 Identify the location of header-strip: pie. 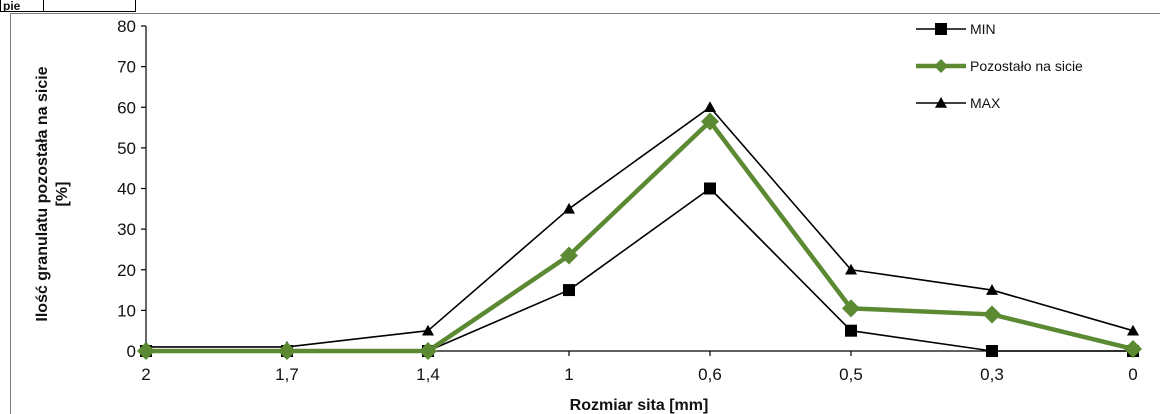
(68, 6).